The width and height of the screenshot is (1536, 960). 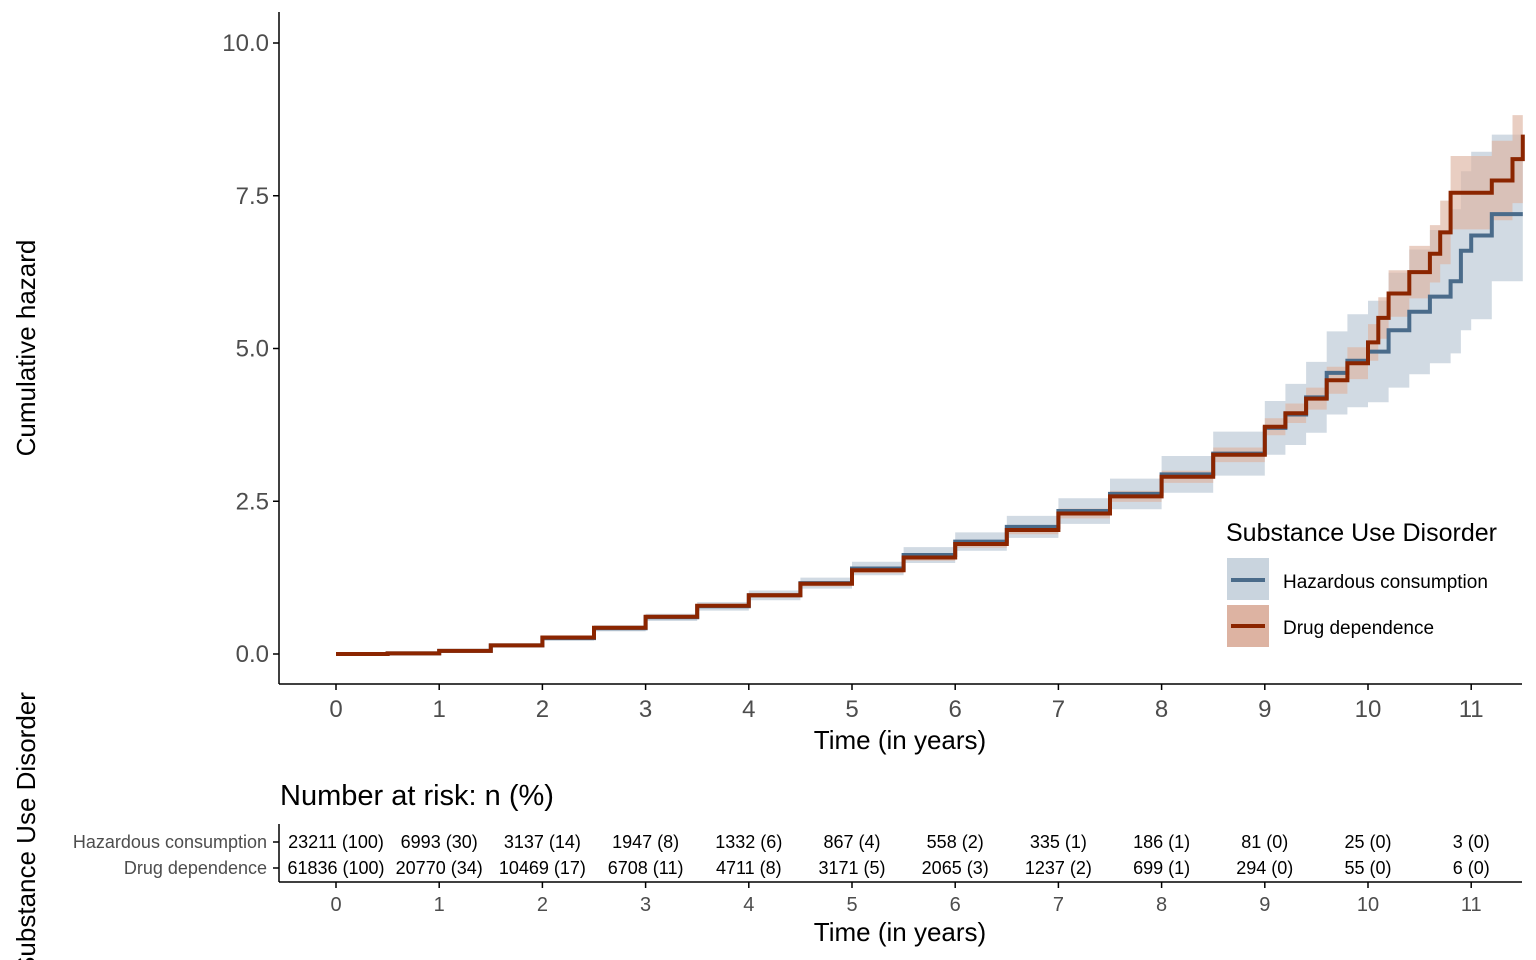 What do you see at coordinates (1058, 905) in the screenshot?
I see `risk-x-tick-label: 7` at bounding box center [1058, 905].